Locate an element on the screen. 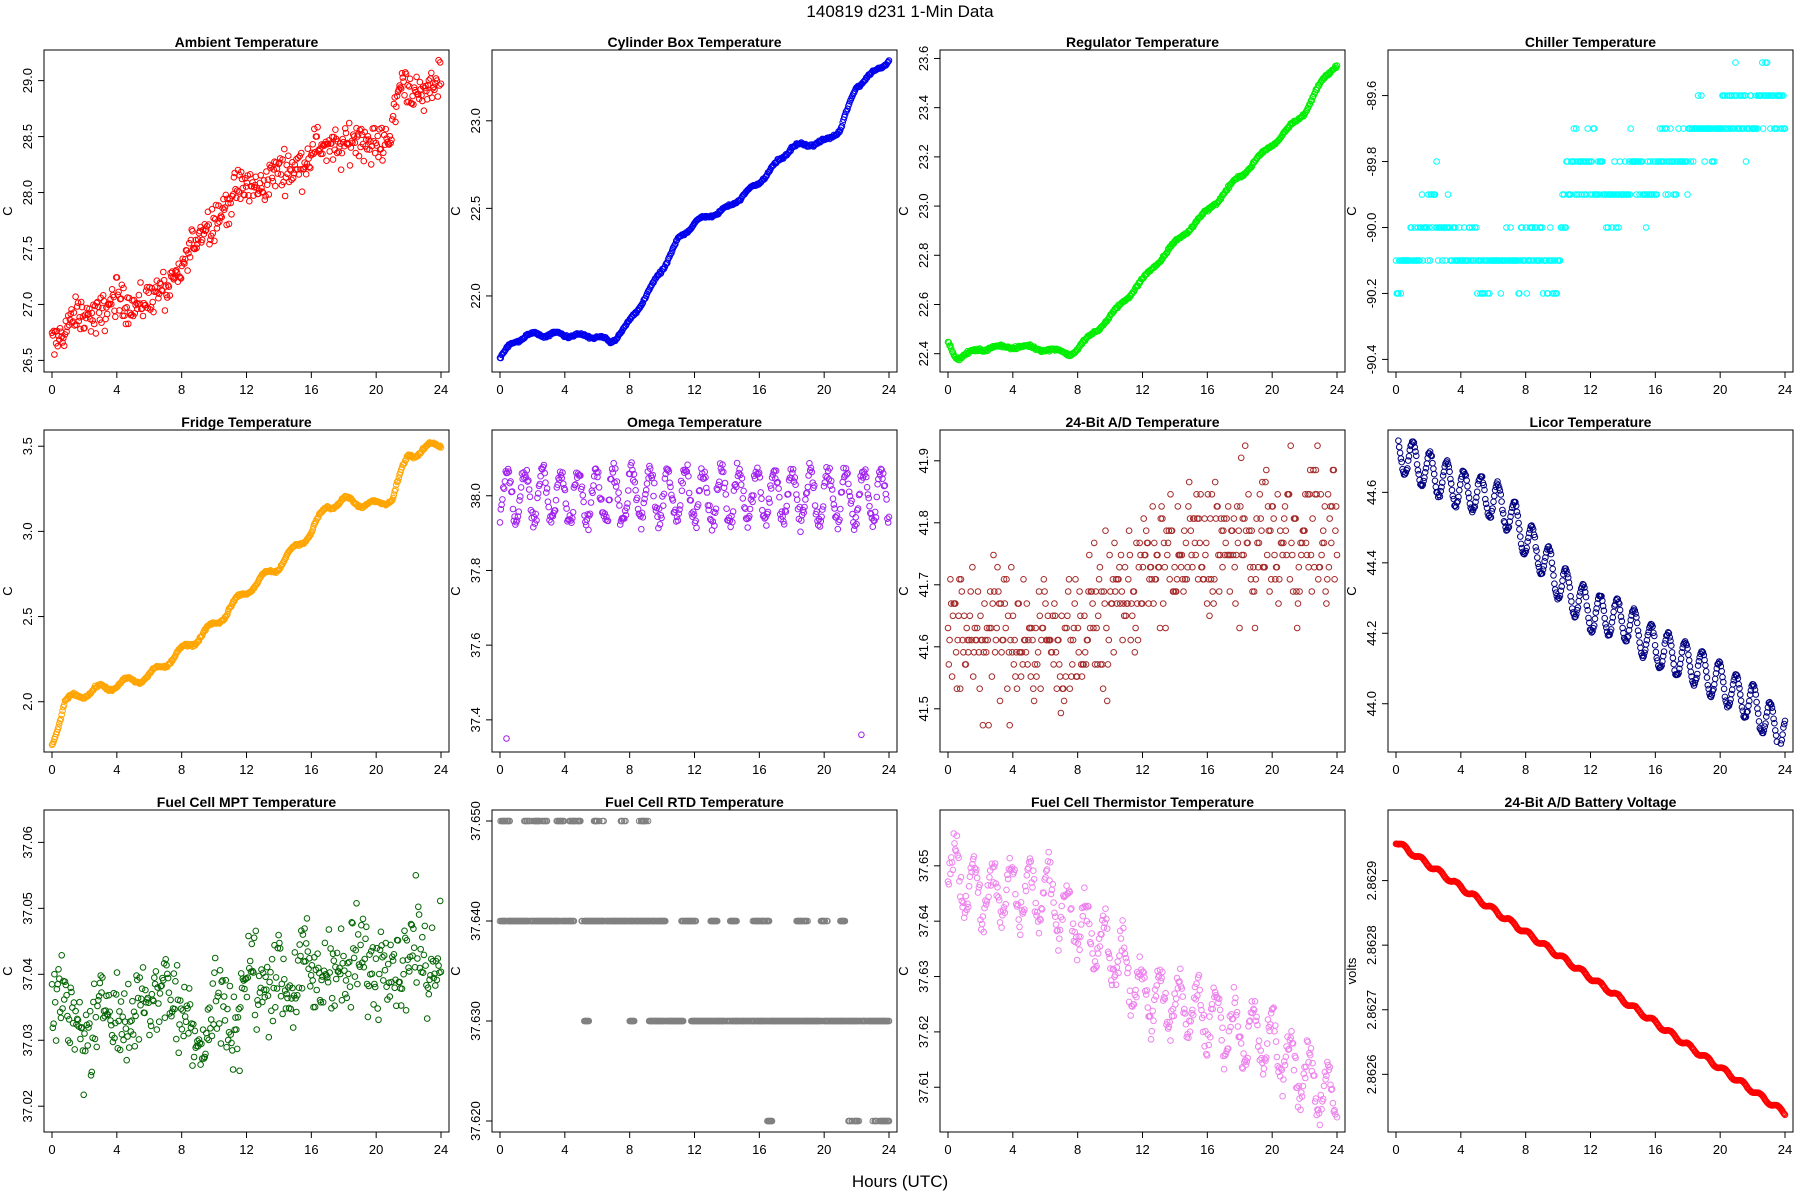 This screenshot has height=1200, width=1800. y-axis-label: C is located at coordinates (903, 590).